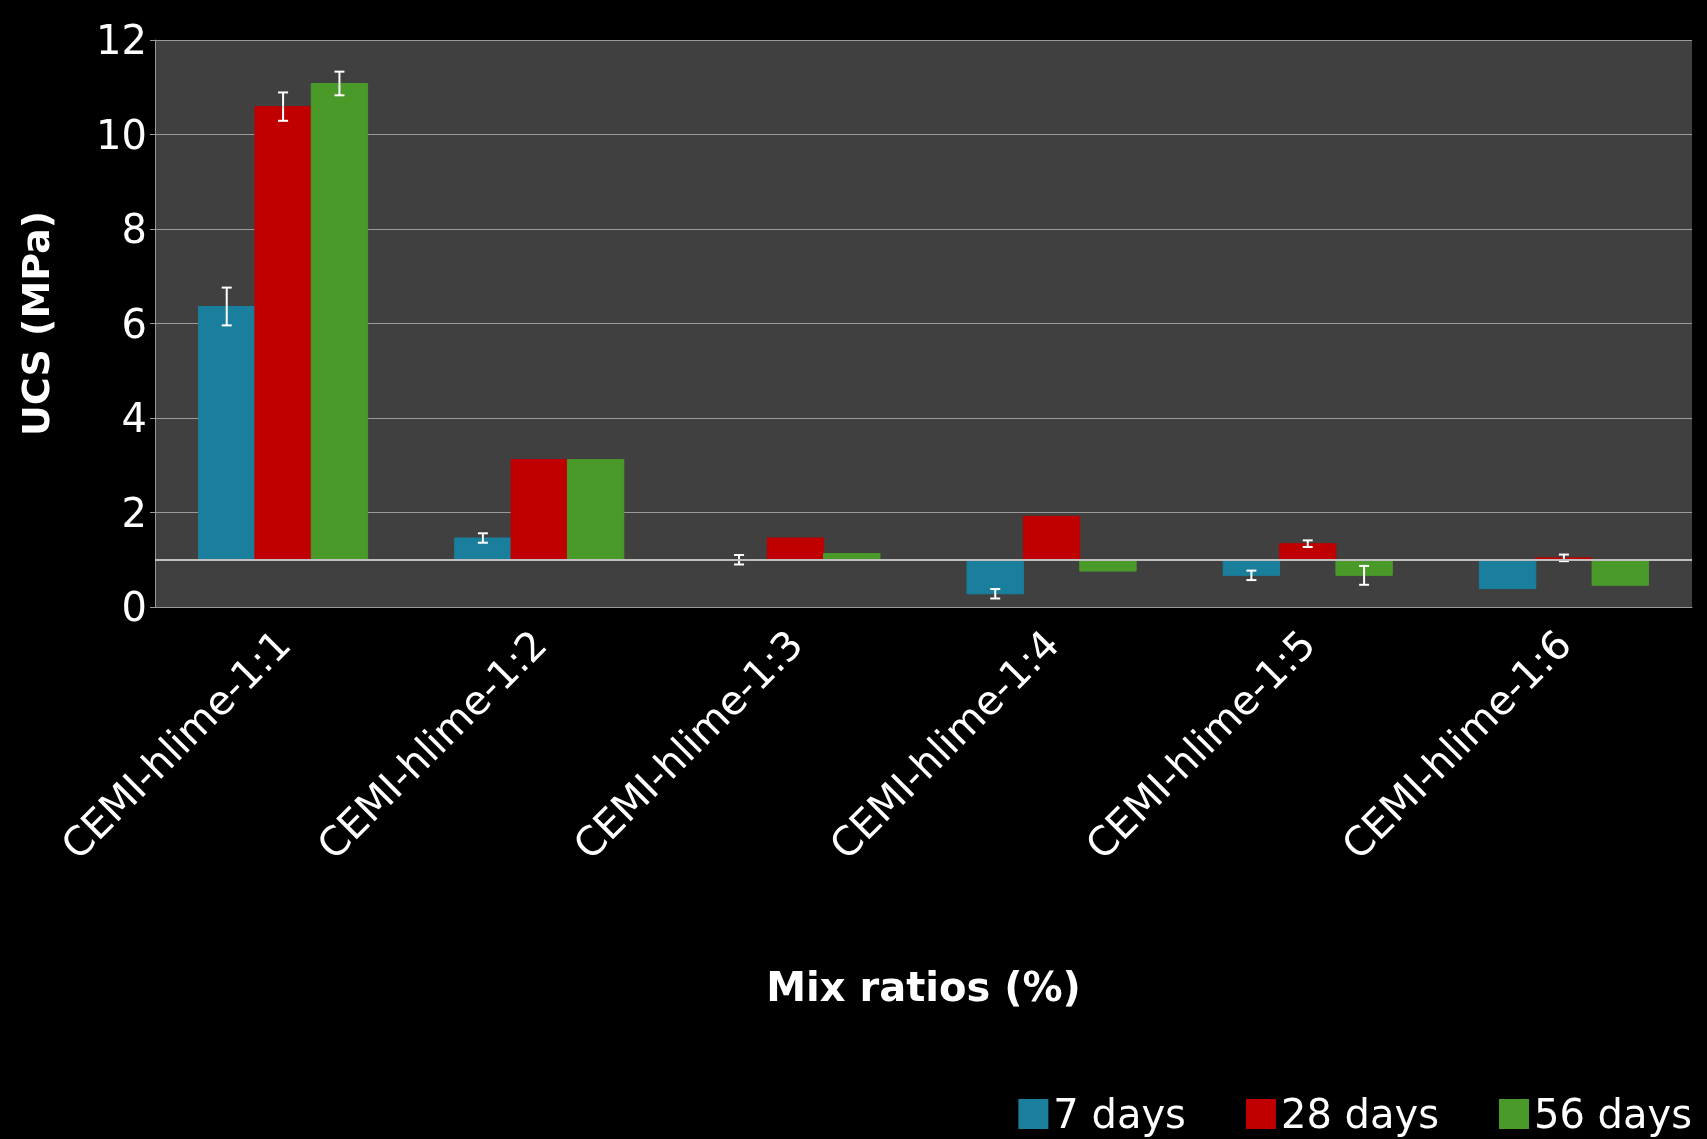 This screenshot has width=1707, height=1139. Describe the element at coordinates (134, 323) in the screenshot. I see `y-tick-label: 6` at that location.